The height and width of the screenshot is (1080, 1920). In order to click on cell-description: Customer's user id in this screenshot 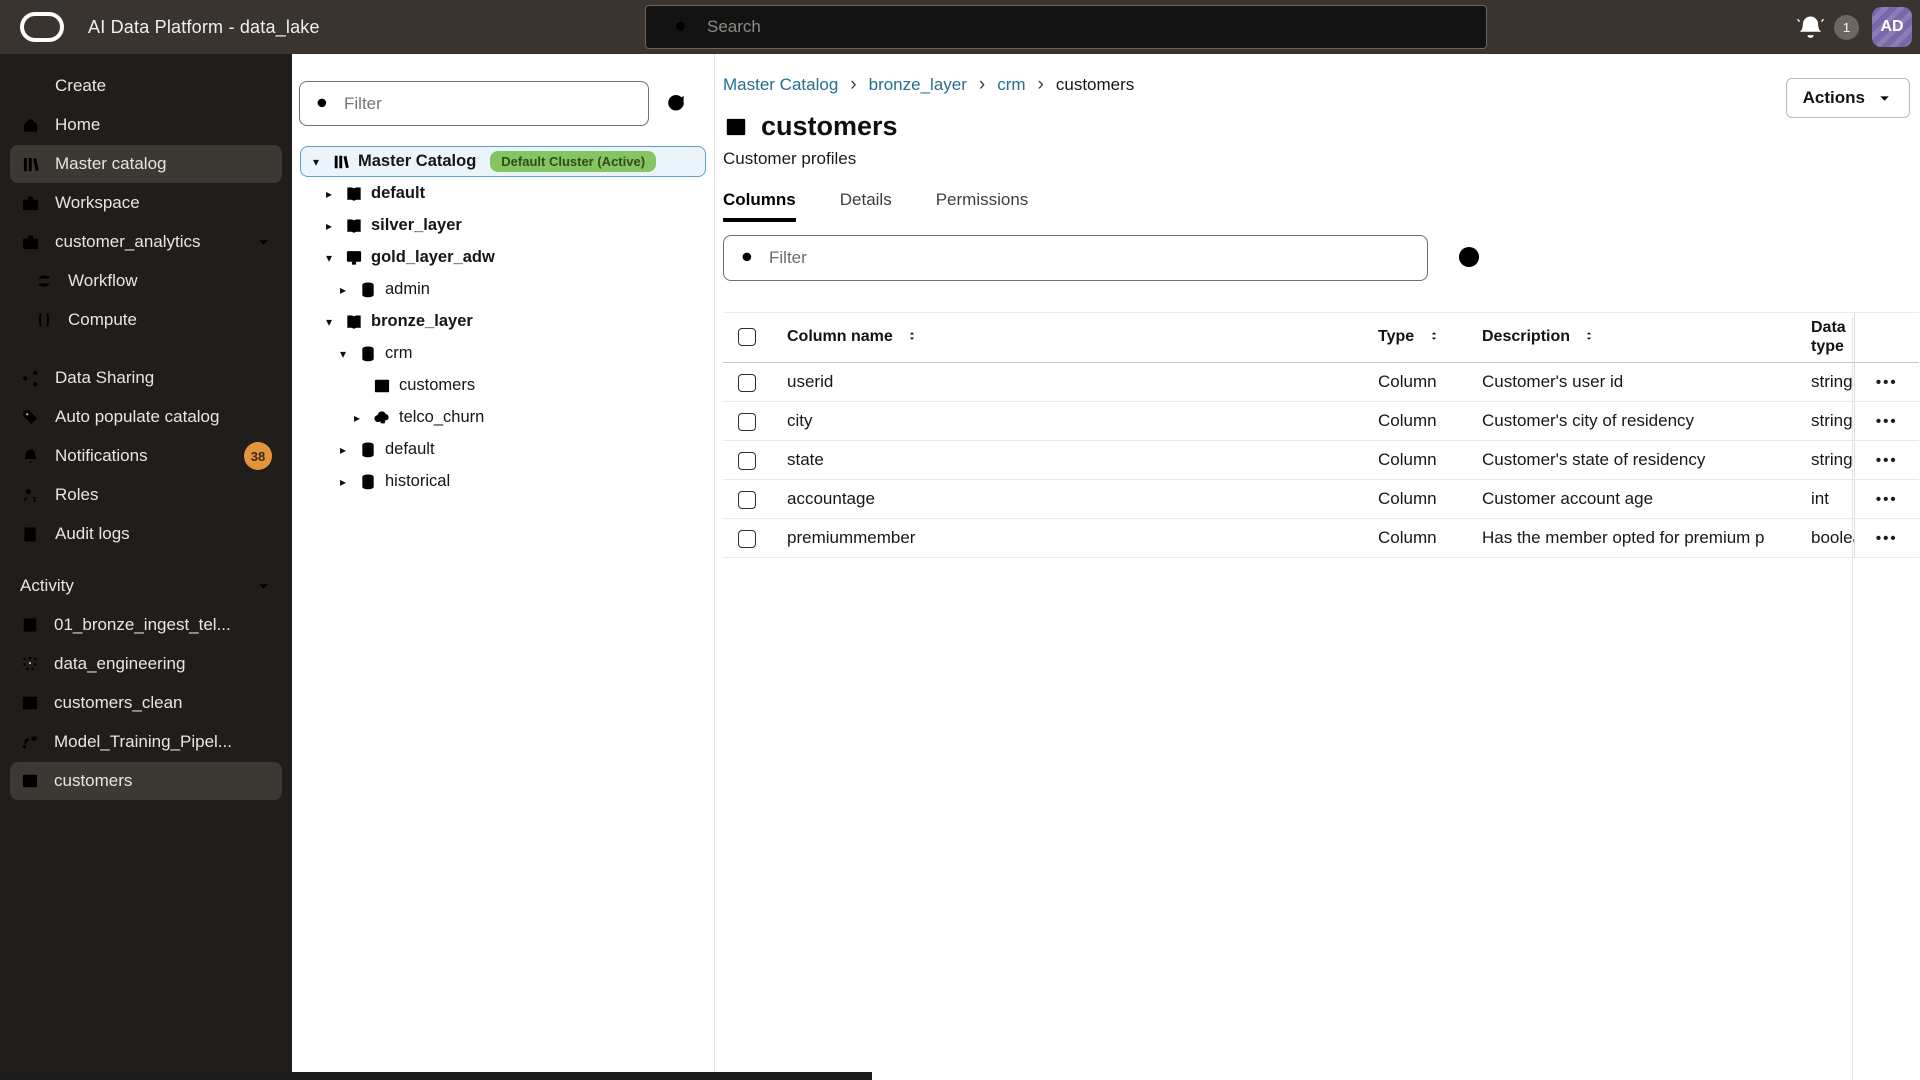, I will do `click(1630, 382)`.